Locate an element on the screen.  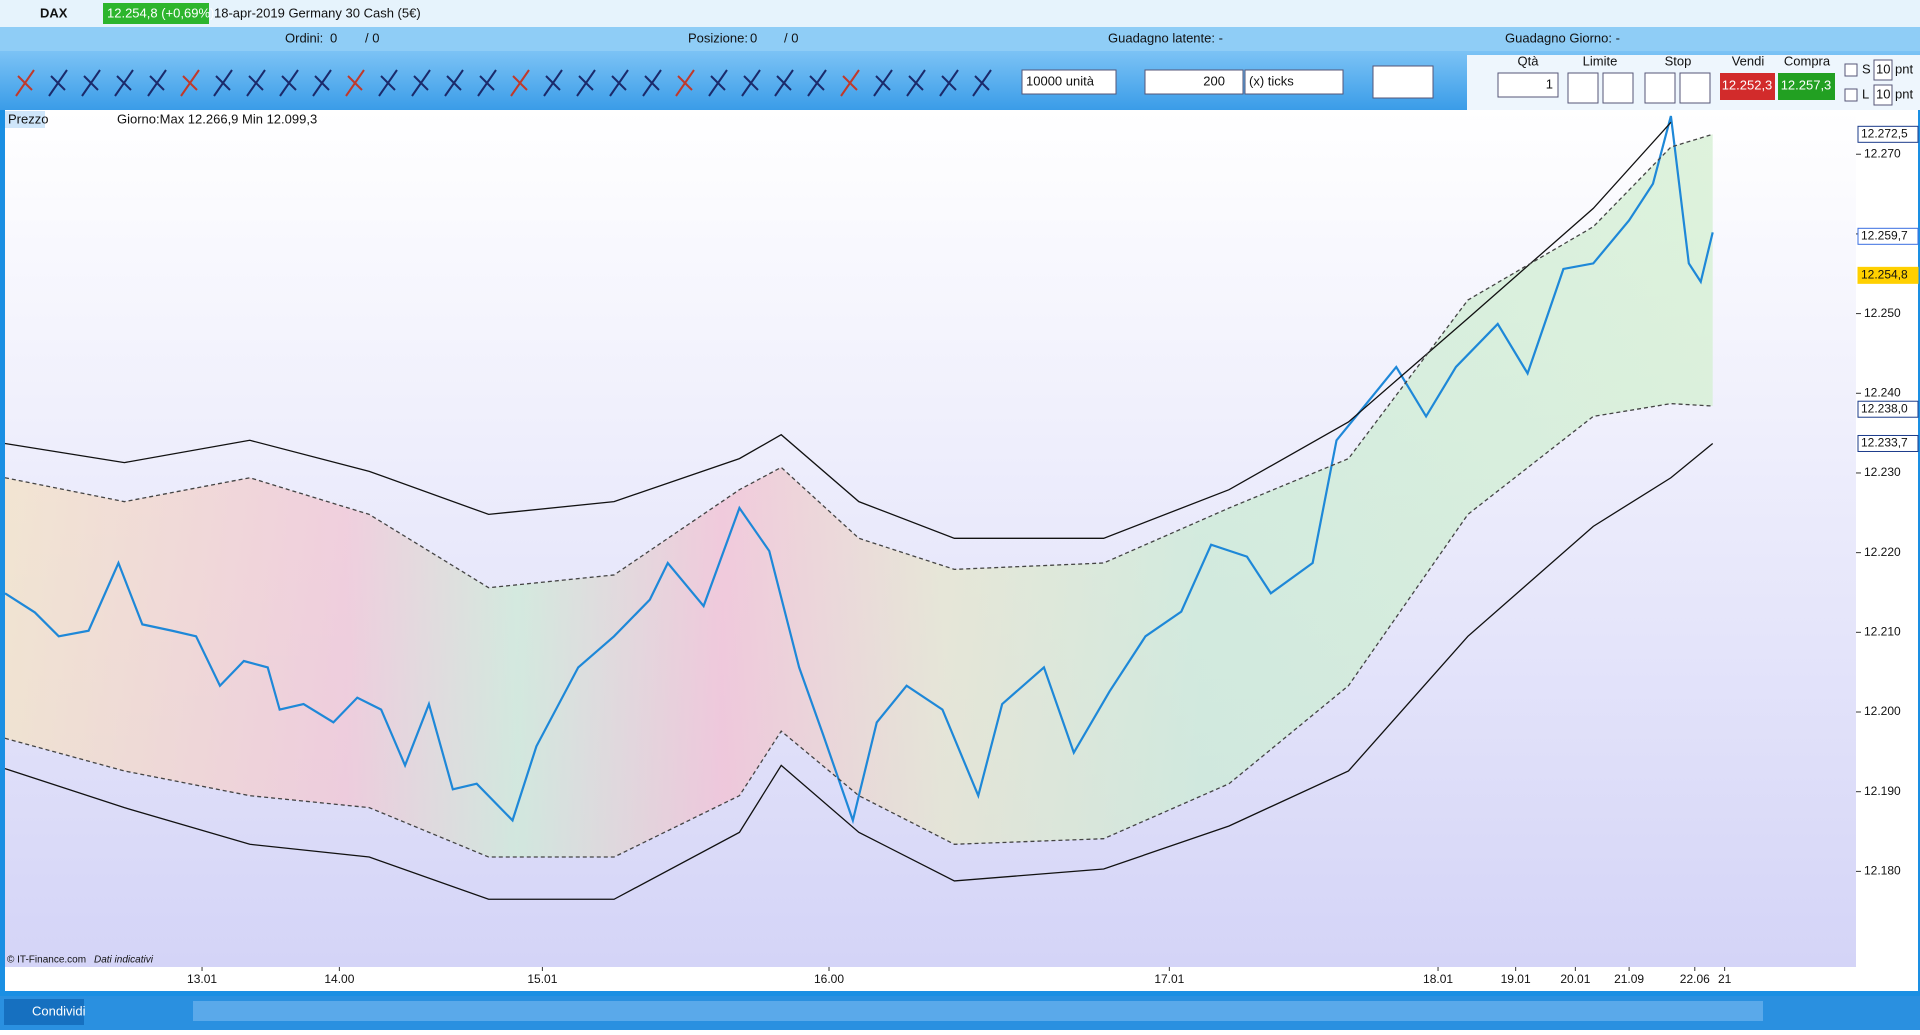
stop-buy is located at coordinates (1660, 88).